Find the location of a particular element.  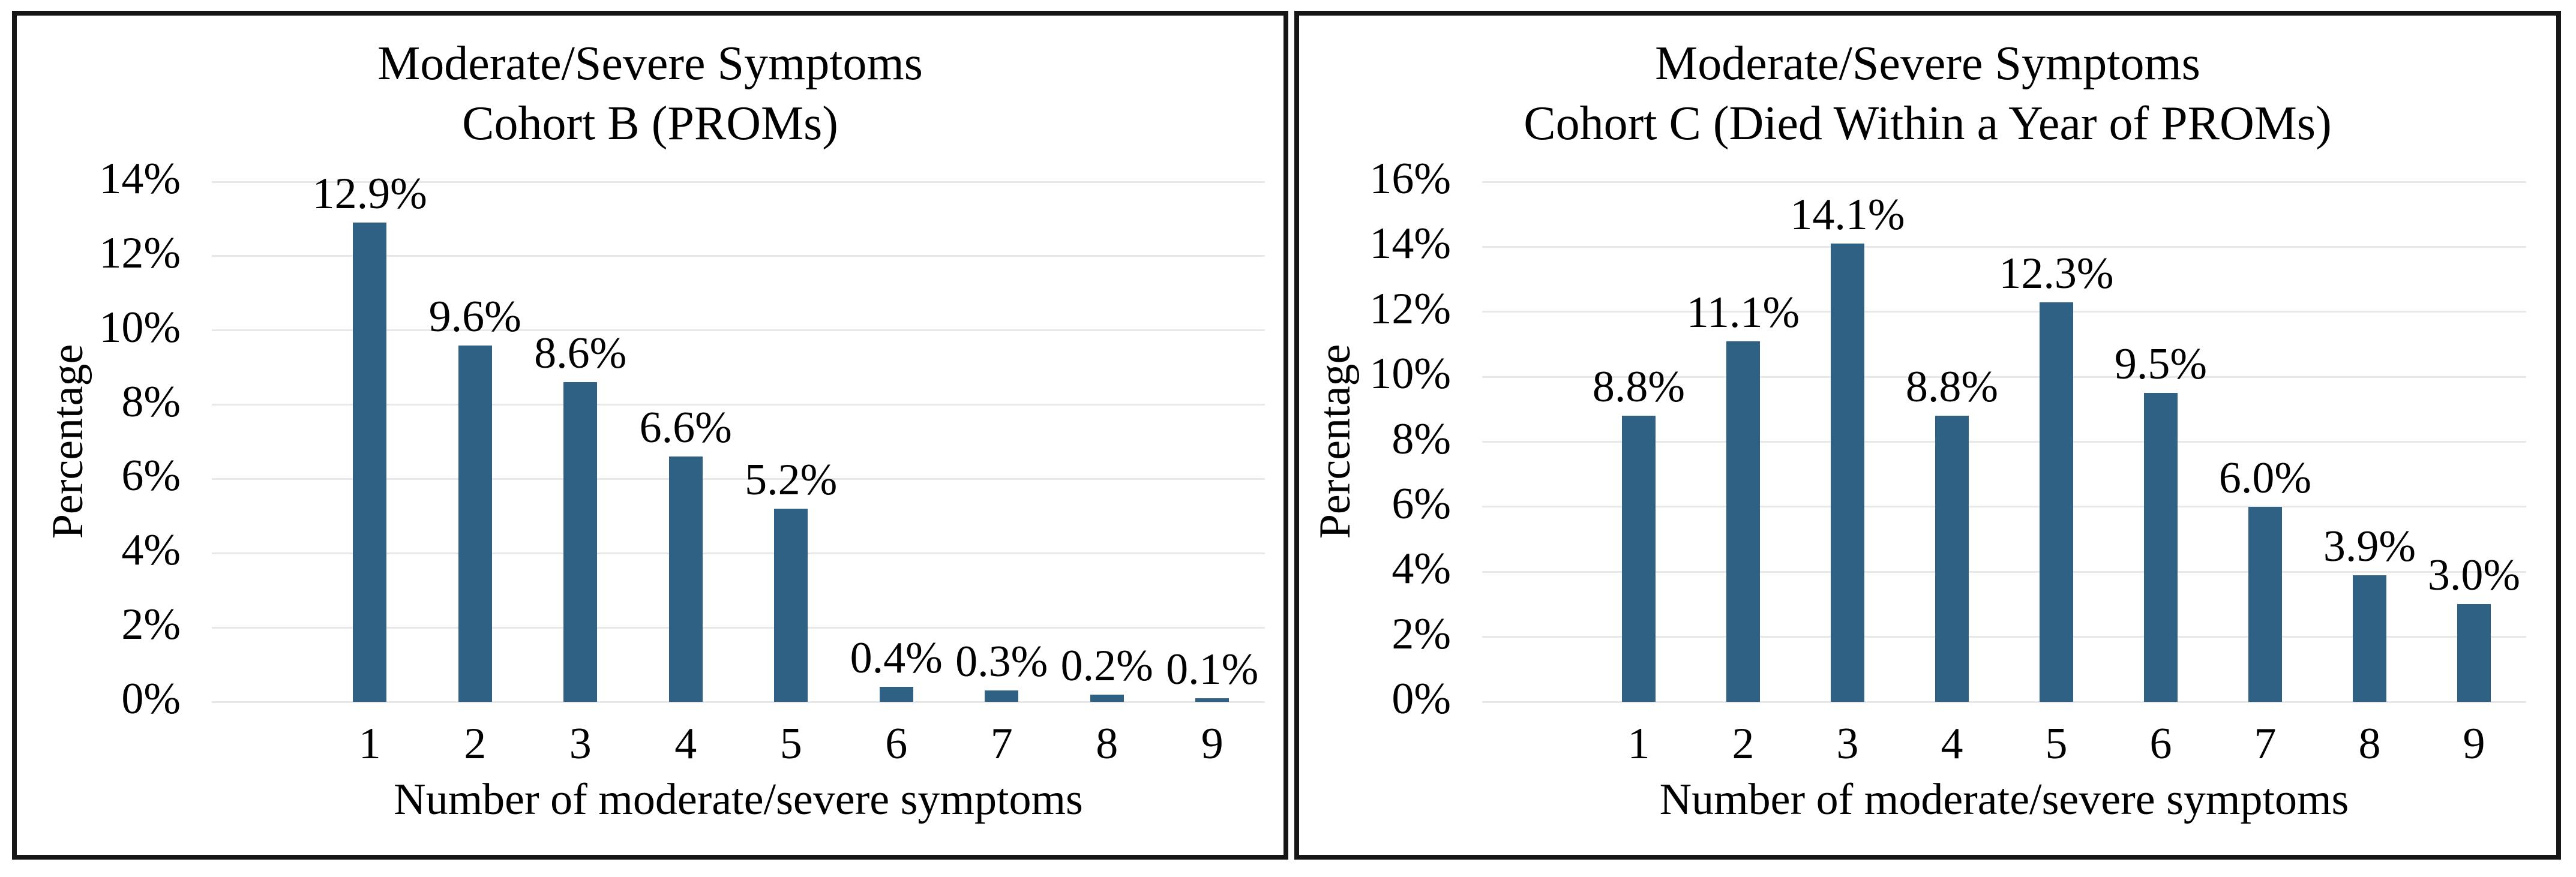

bar-value-label: 5.2% is located at coordinates (791, 480).